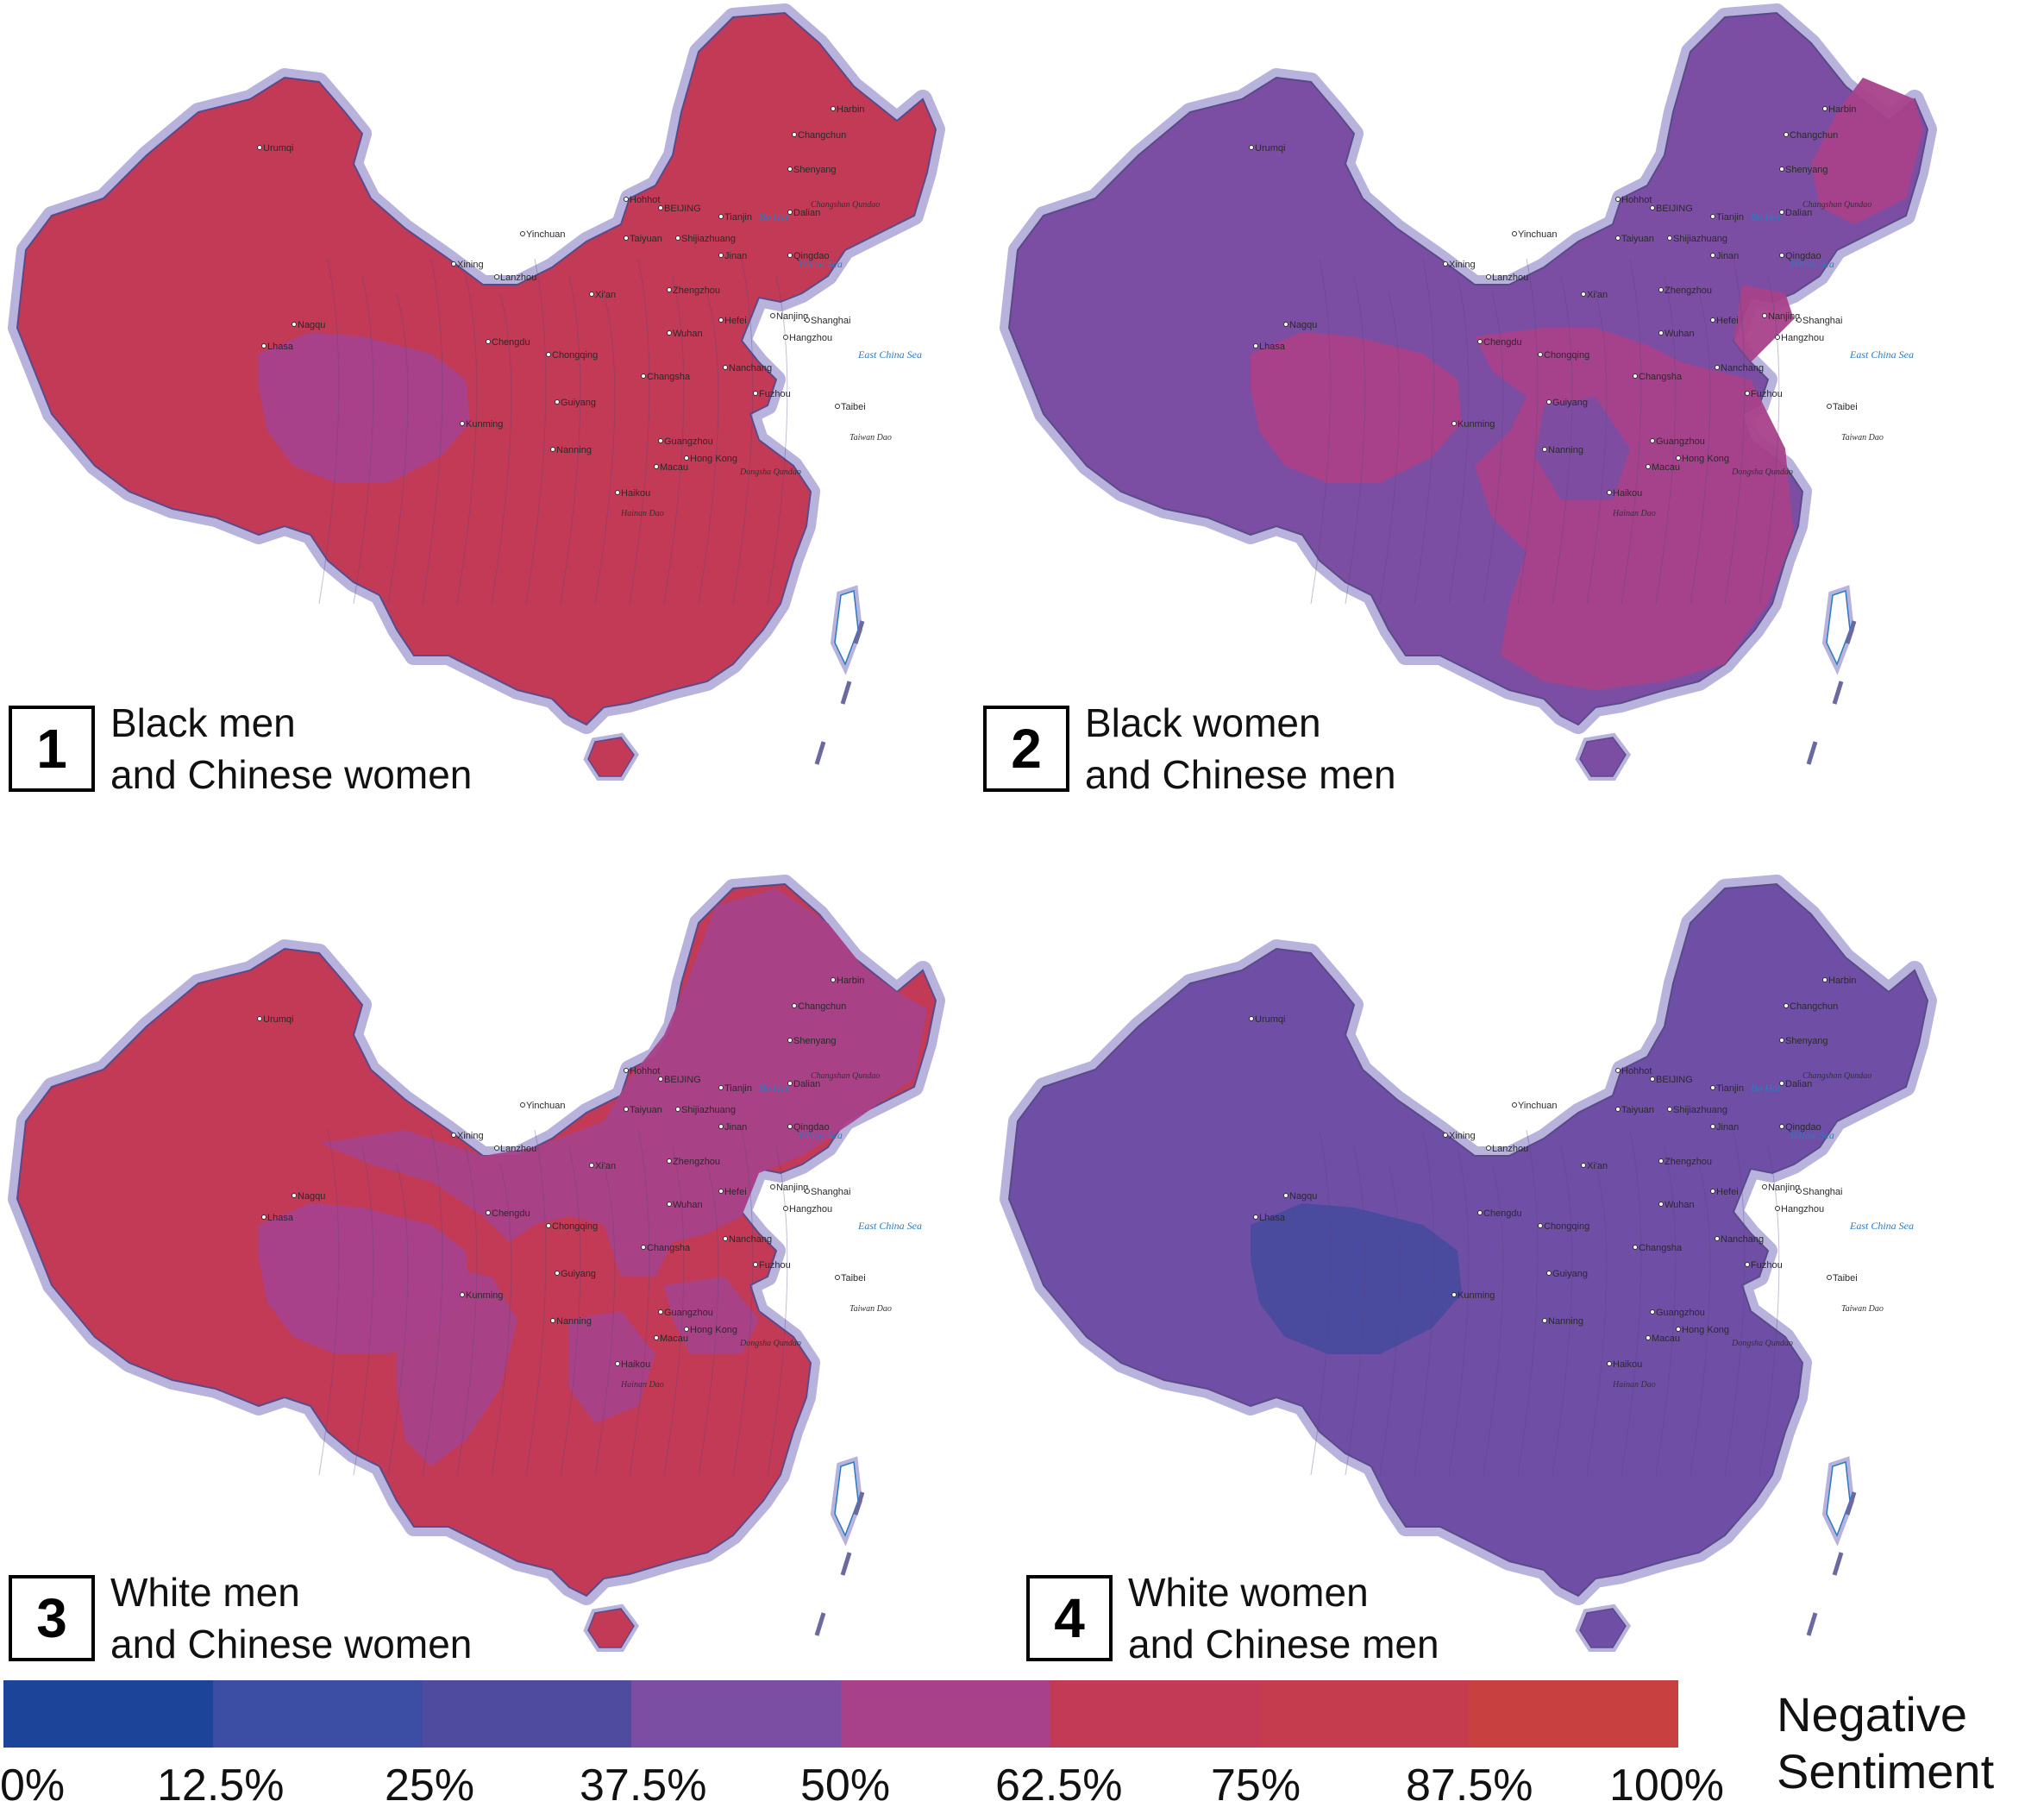 This screenshot has width=2025, height=1820. I want to click on city-label: Macau, so click(1666, 1339).